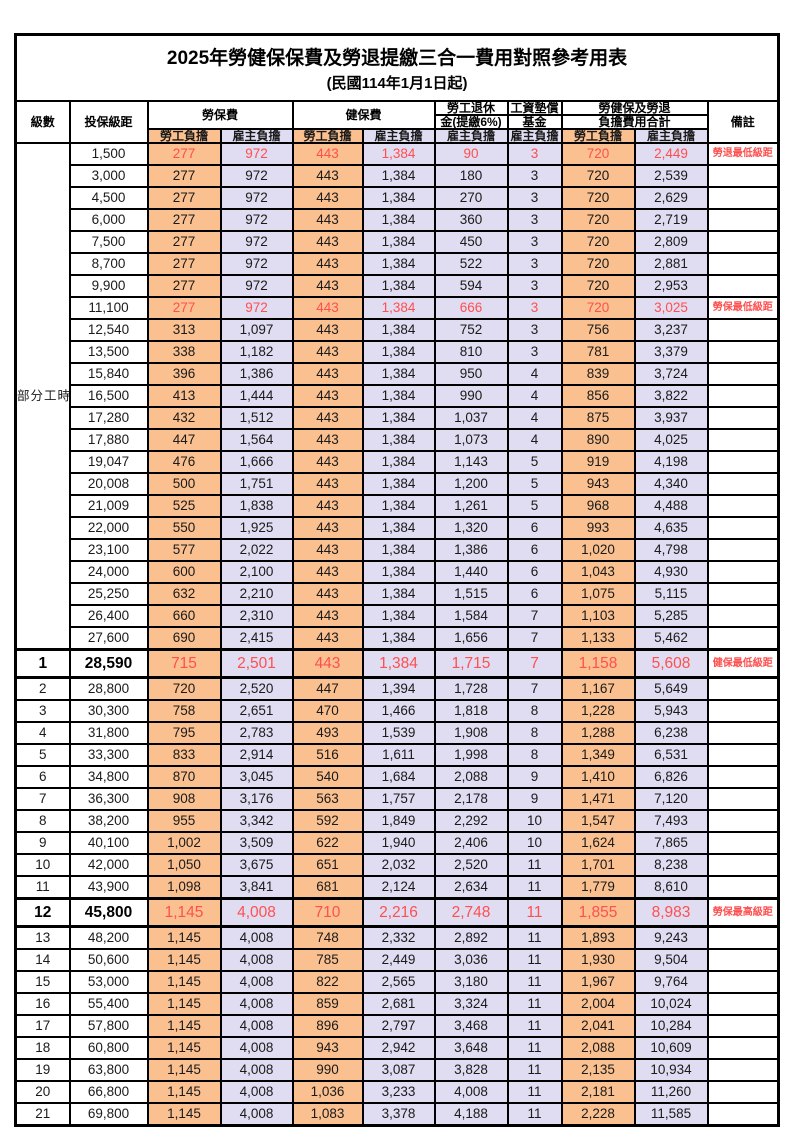 This screenshot has width=791, height=1127. I want to click on table-row: 17,880 447 1,564 443 1,384 1,073 4 890 4,025, so click(398, 440).